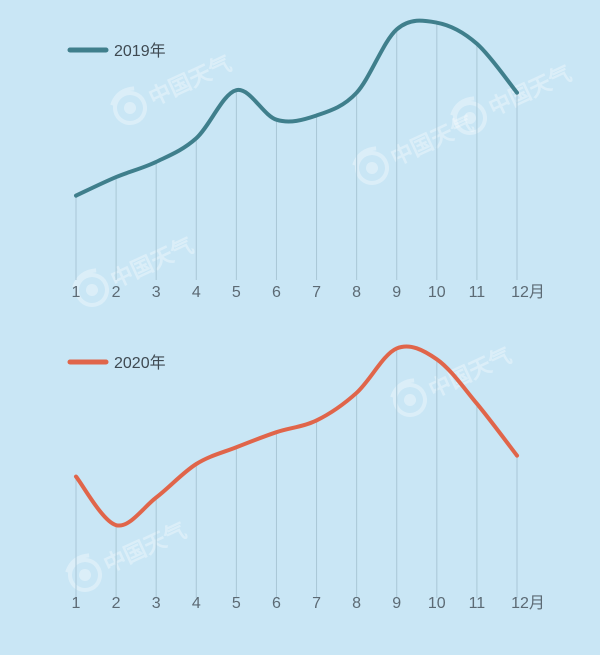  I want to click on legend-label: 2020年, so click(140, 363).